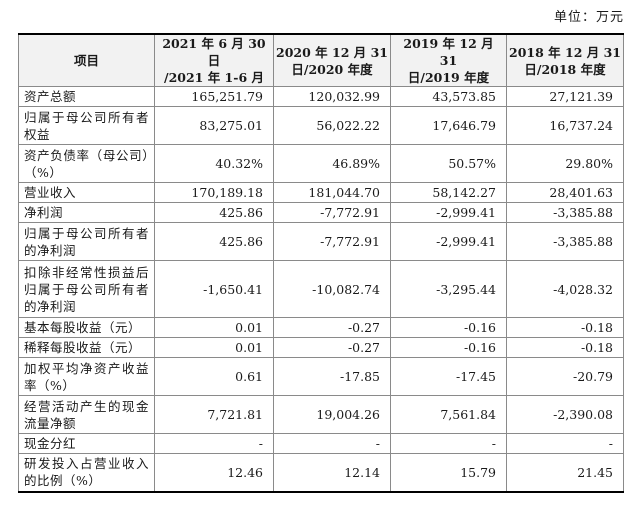 The width and height of the screenshot is (640, 505). I want to click on header-col-2020: 2020 年 12 月 31 日/2020 年度, so click(332, 60).